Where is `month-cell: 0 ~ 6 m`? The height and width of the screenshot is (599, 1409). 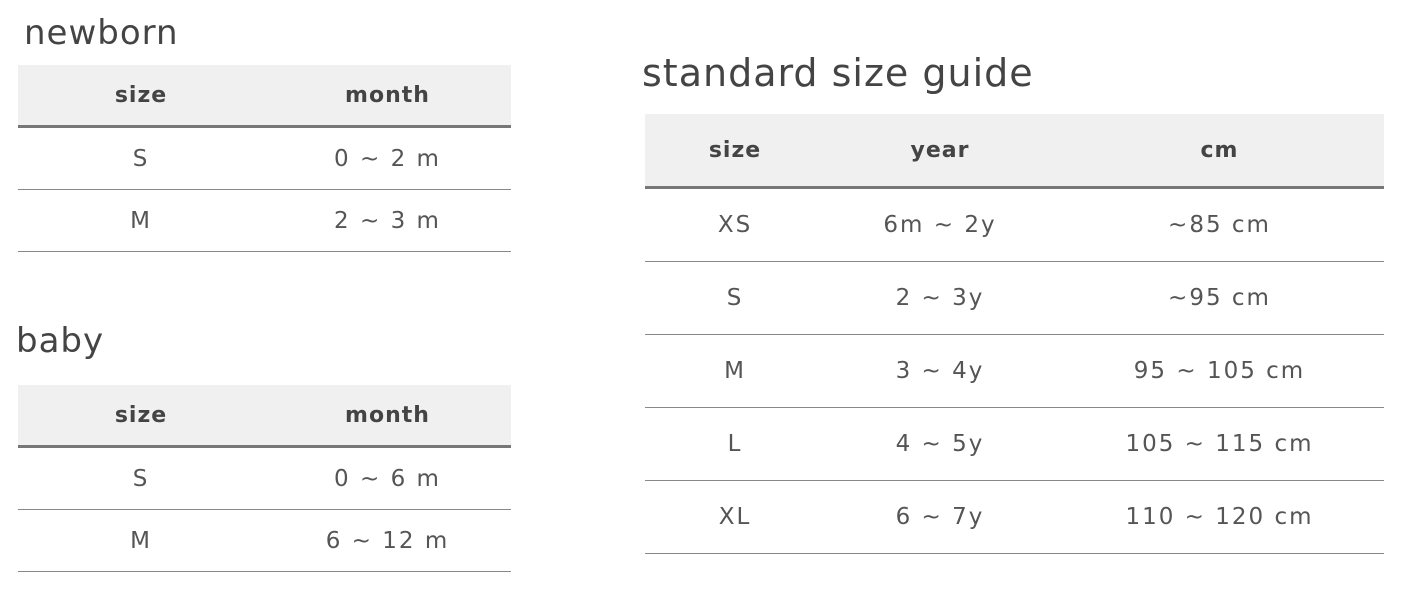
month-cell: 0 ~ 6 m is located at coordinates (387, 478).